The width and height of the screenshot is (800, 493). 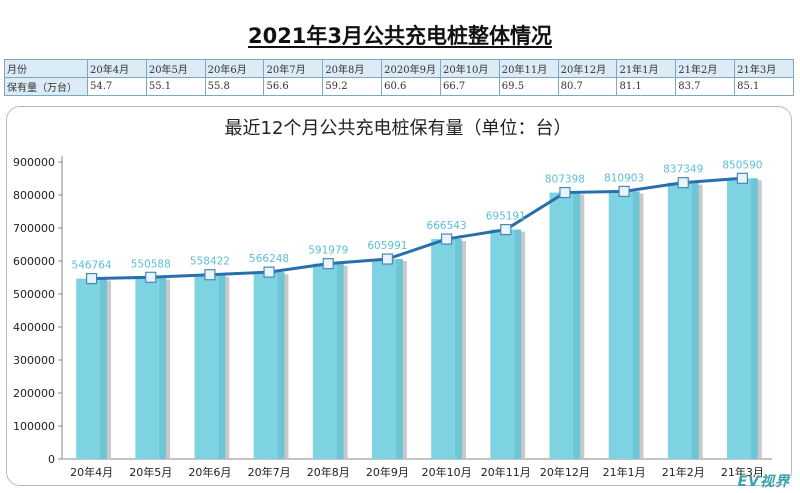 I want to click on data-label: 558422, so click(x=210, y=262).